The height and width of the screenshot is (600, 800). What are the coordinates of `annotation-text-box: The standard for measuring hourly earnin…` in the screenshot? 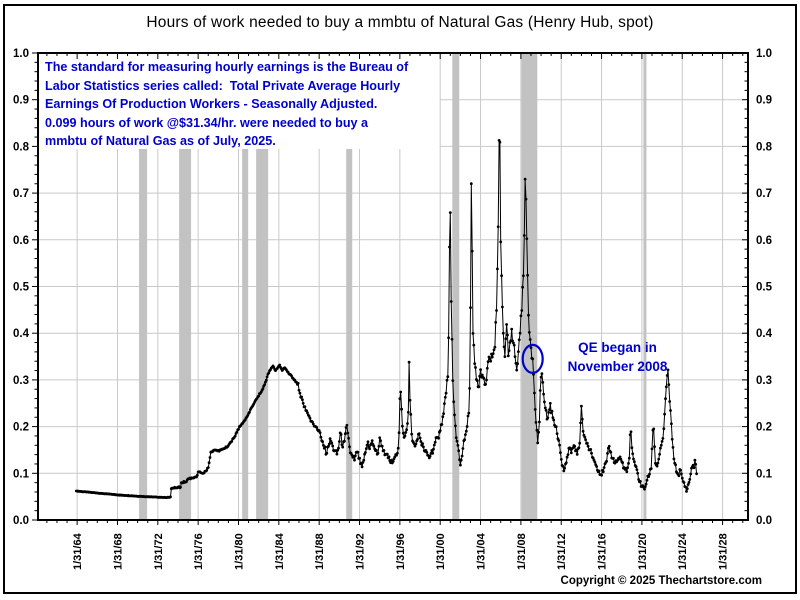 It's located at (245, 104).